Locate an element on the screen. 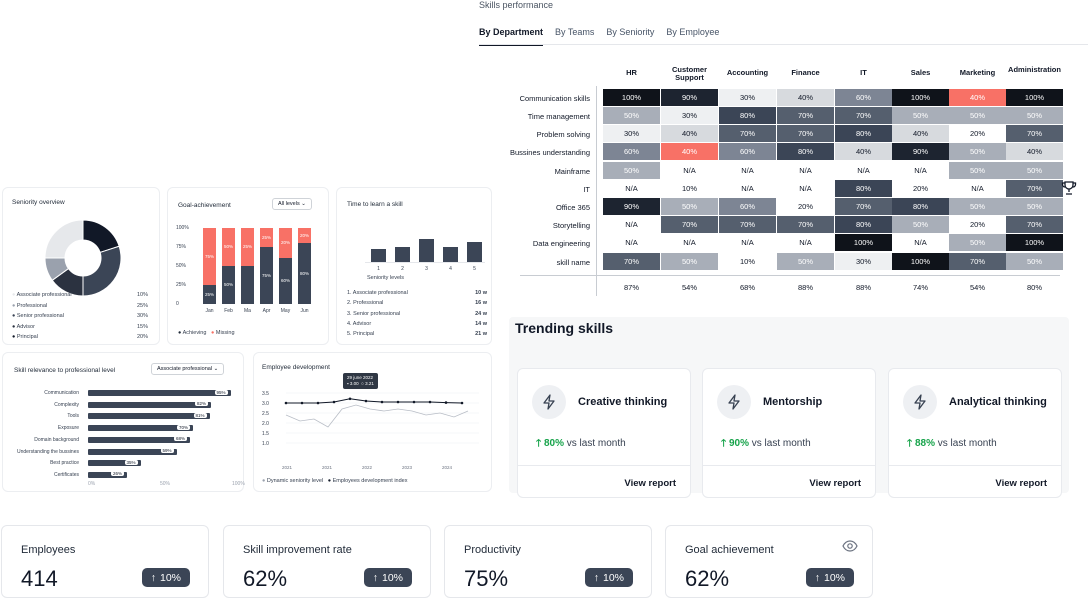 This screenshot has height=600, width=1088. trophy-icon is located at coordinates (1069, 188).